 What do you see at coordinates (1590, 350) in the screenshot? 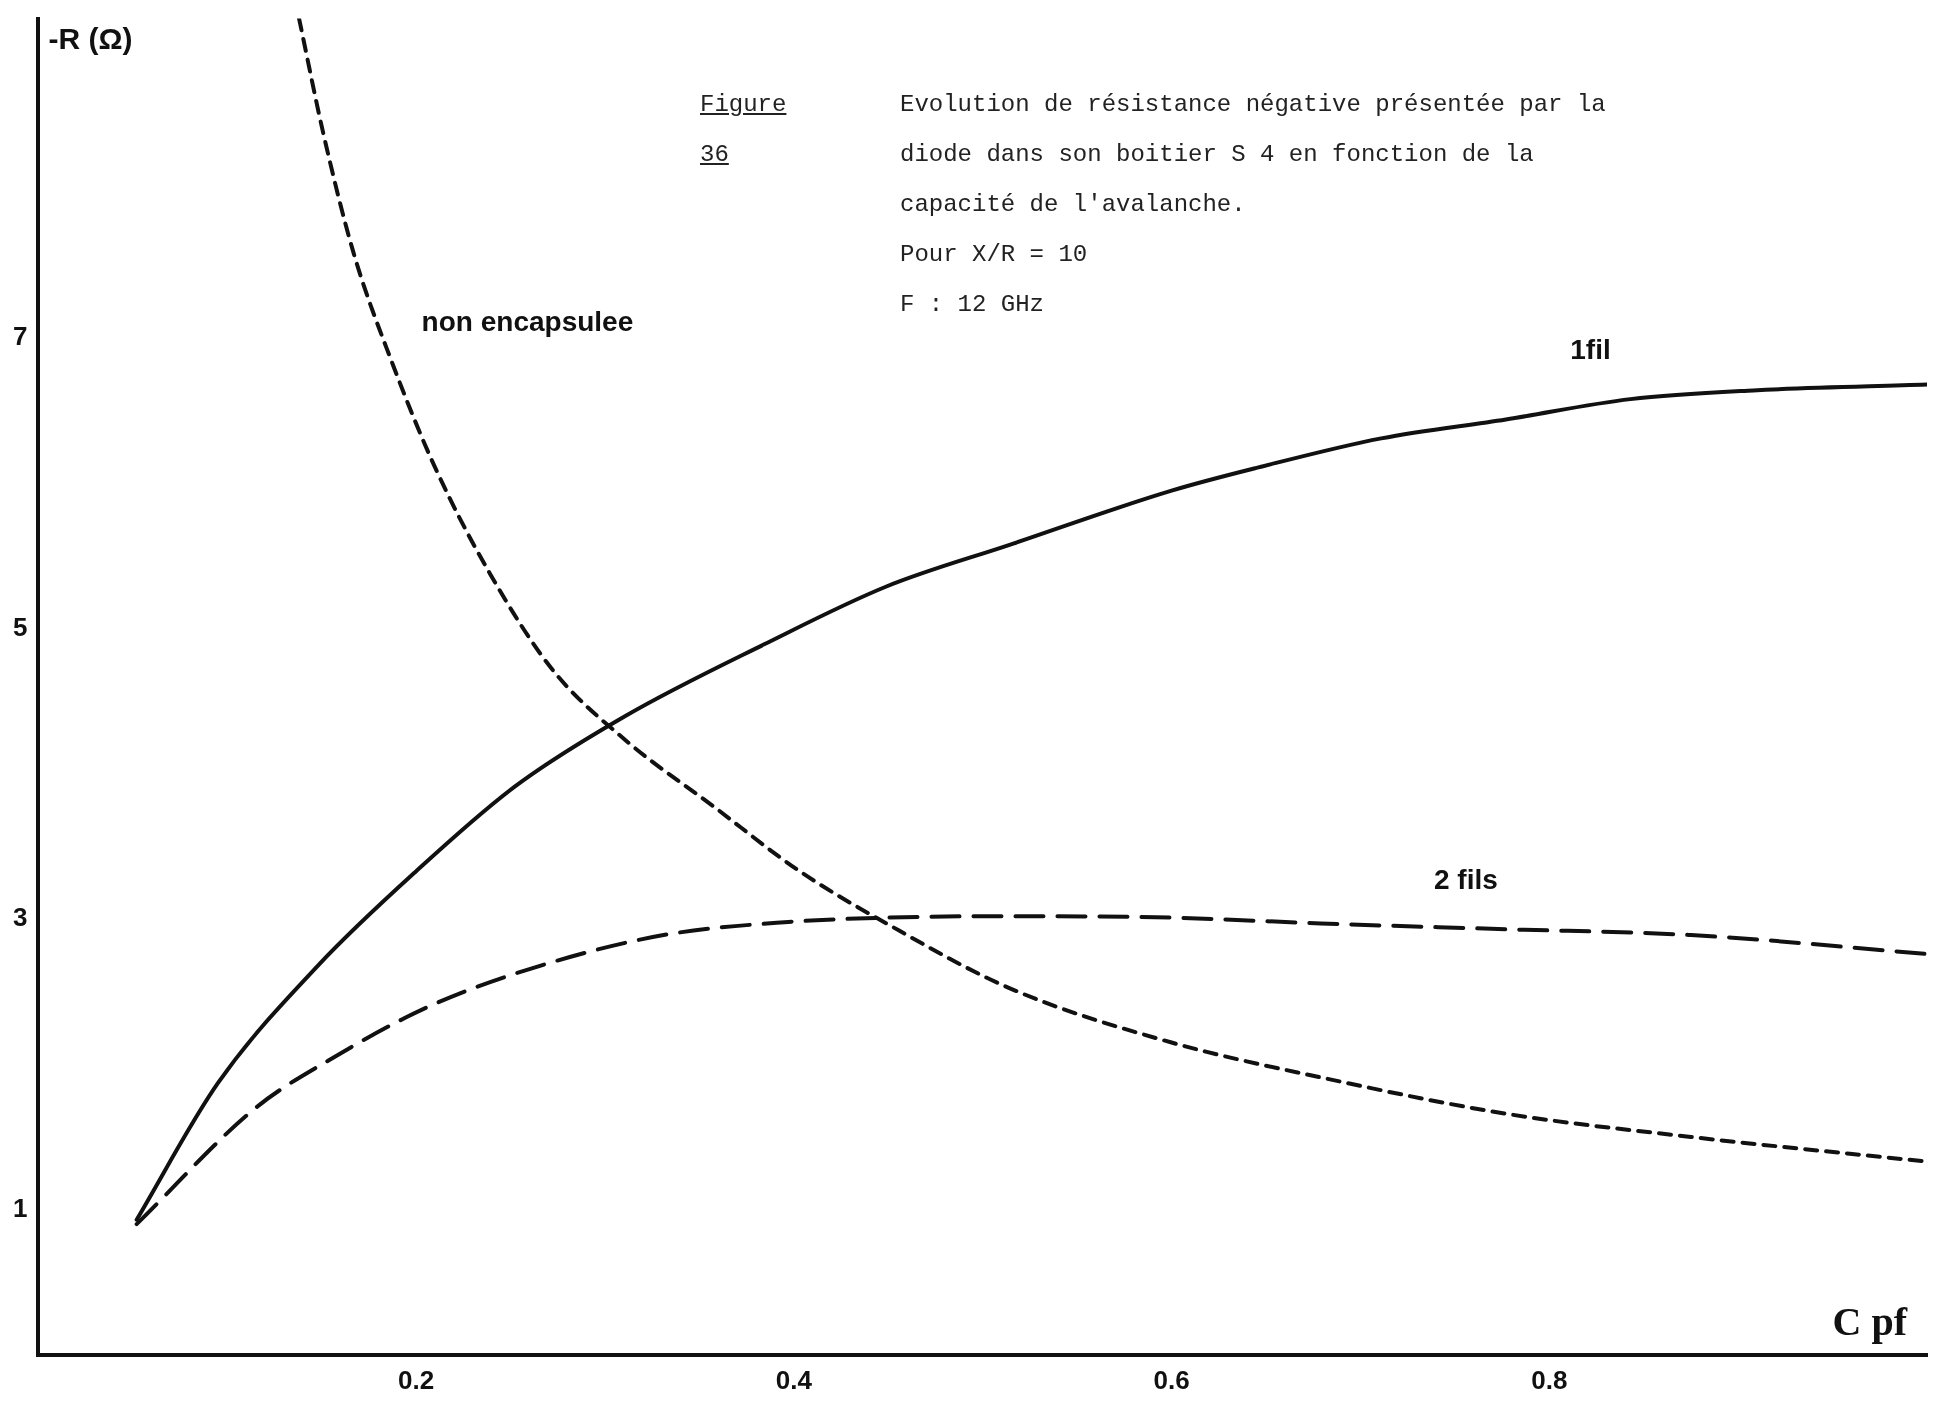
I see `series-label: 1fil` at bounding box center [1590, 350].